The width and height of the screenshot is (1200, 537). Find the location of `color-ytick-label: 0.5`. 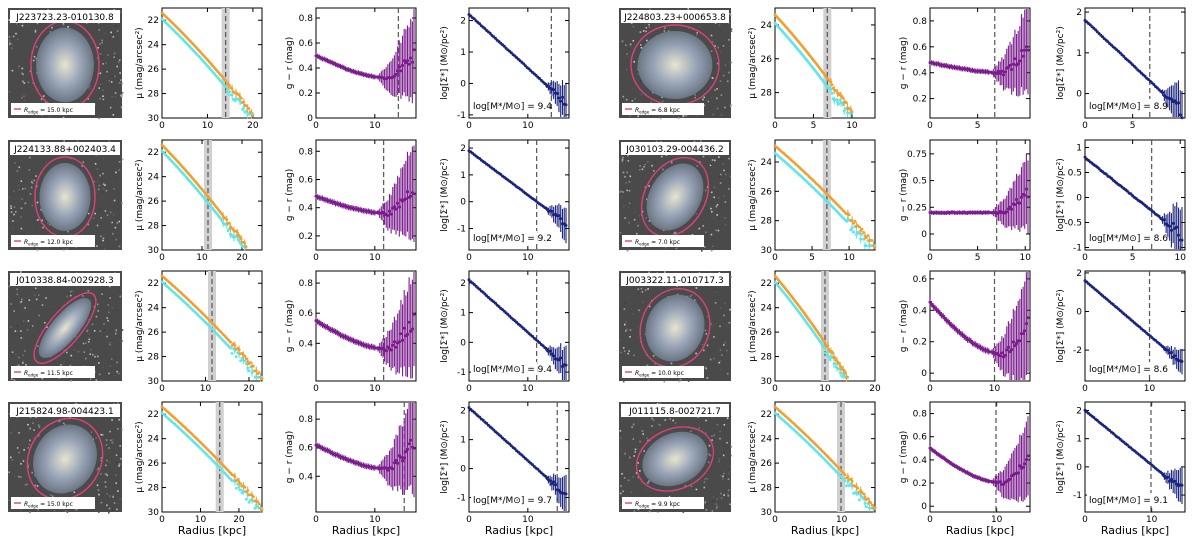

color-ytick-label: 0.5 is located at coordinates (920, 182).